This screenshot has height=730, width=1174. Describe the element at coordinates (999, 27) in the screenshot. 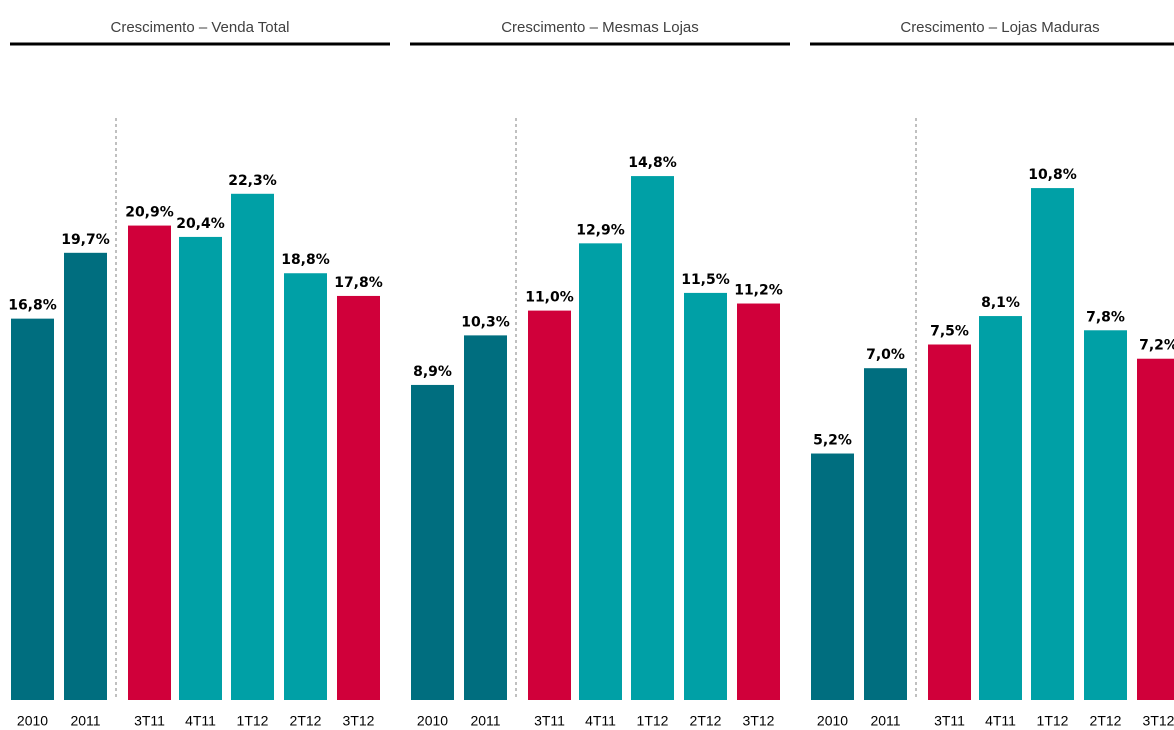

I see `chart-title: Crescimento – Lojas Maduras` at that location.